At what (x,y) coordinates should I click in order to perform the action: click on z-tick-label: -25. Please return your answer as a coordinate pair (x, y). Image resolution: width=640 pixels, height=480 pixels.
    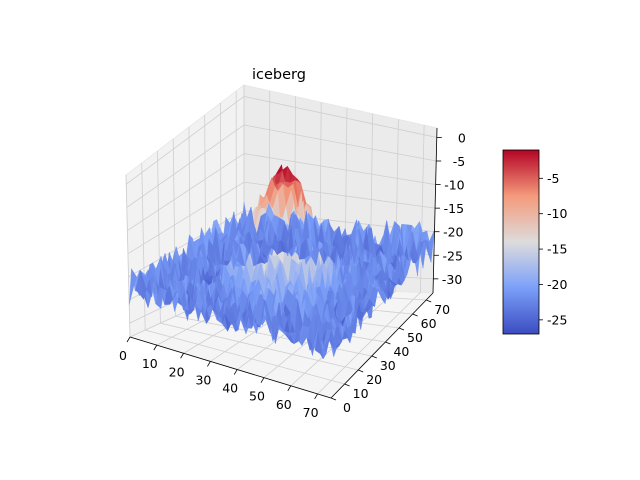
    Looking at the image, I should click on (452, 255).